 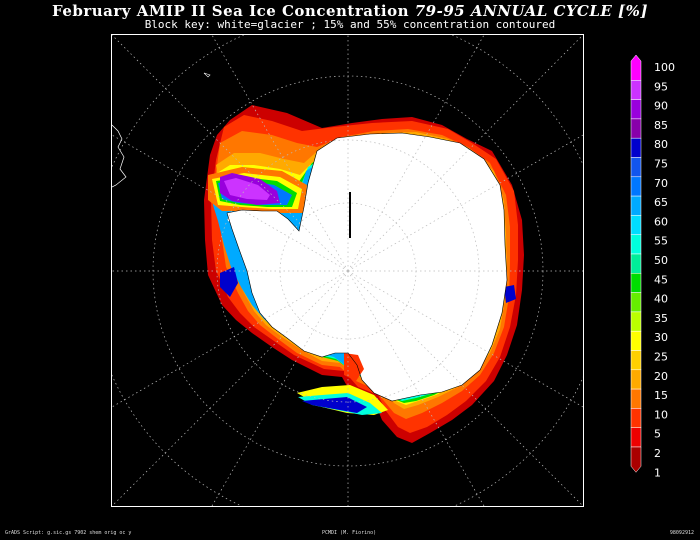 What do you see at coordinates (661, 125) in the screenshot?
I see `legend-label: 85` at bounding box center [661, 125].